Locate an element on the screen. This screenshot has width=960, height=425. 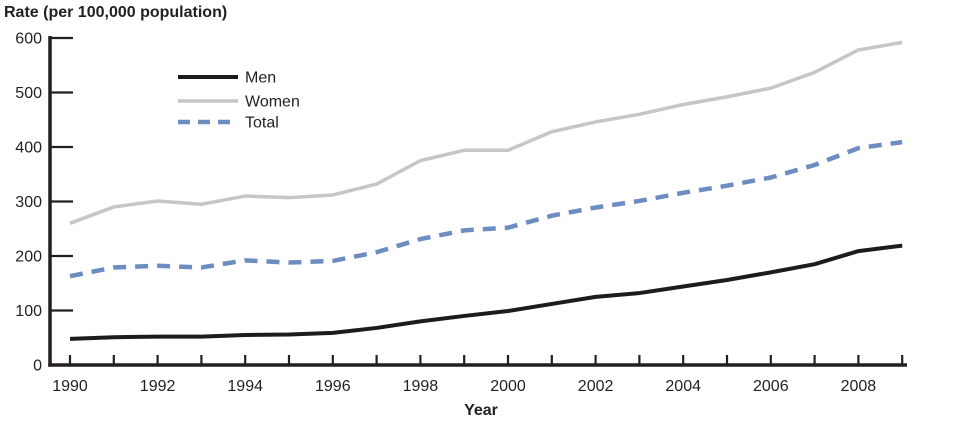
y-tick-label: 400 is located at coordinates (28, 148).